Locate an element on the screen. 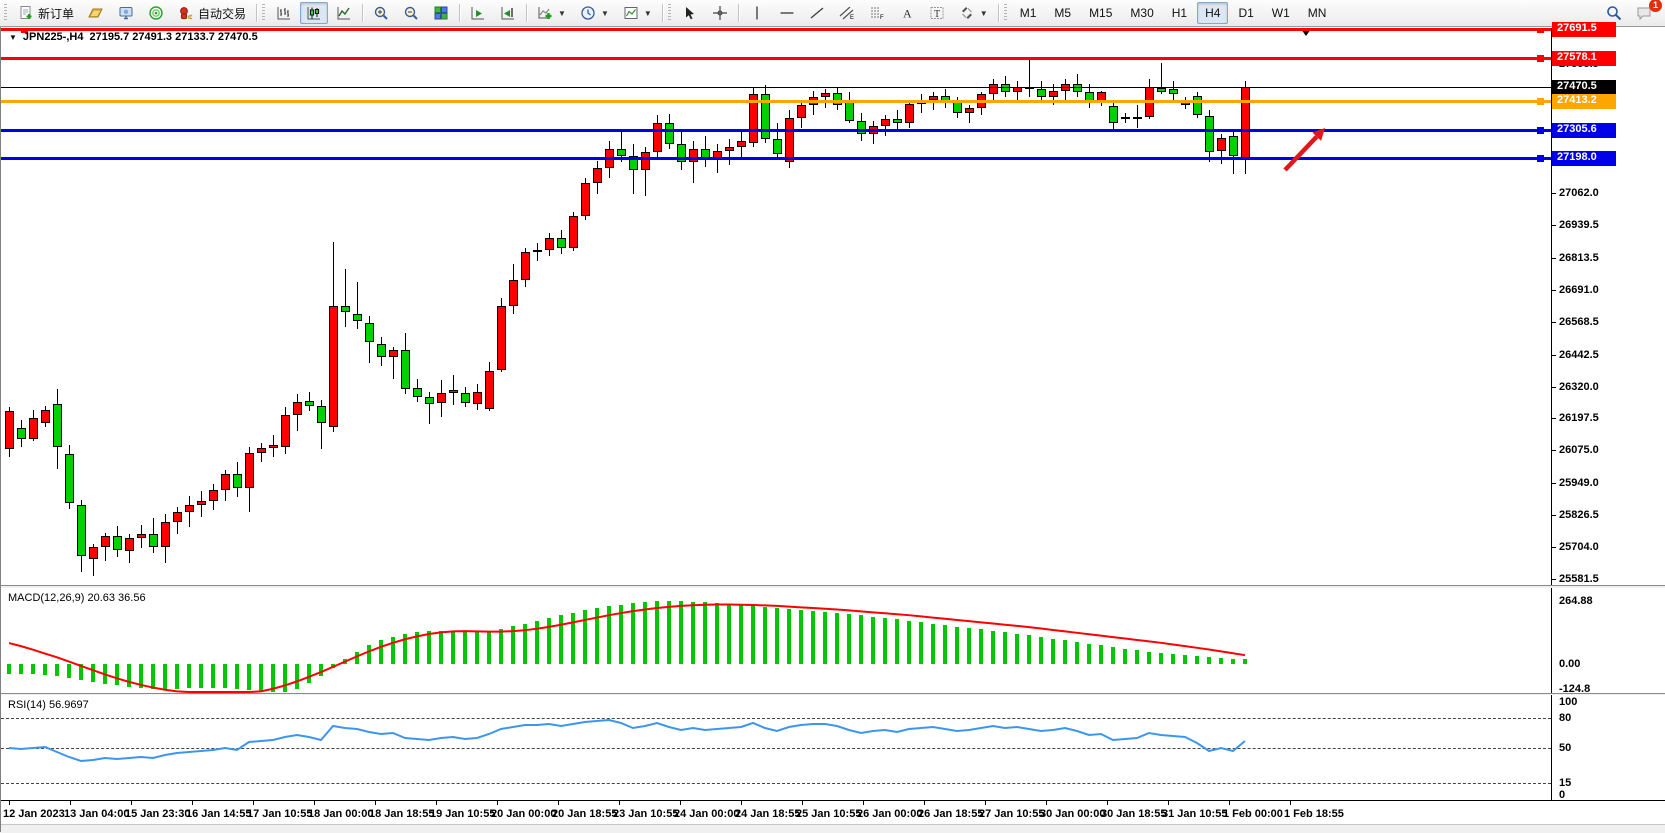 The height and width of the screenshot is (833, 1665). timeframe-button-m30: M30 is located at coordinates (1141, 13).